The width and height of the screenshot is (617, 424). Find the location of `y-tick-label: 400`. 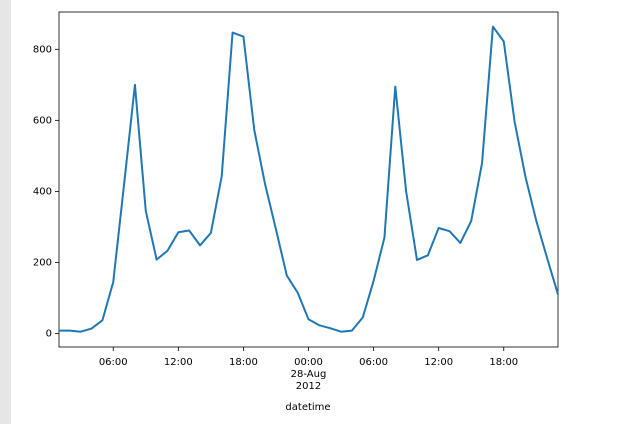

y-tick-label: 400 is located at coordinates (42, 191).